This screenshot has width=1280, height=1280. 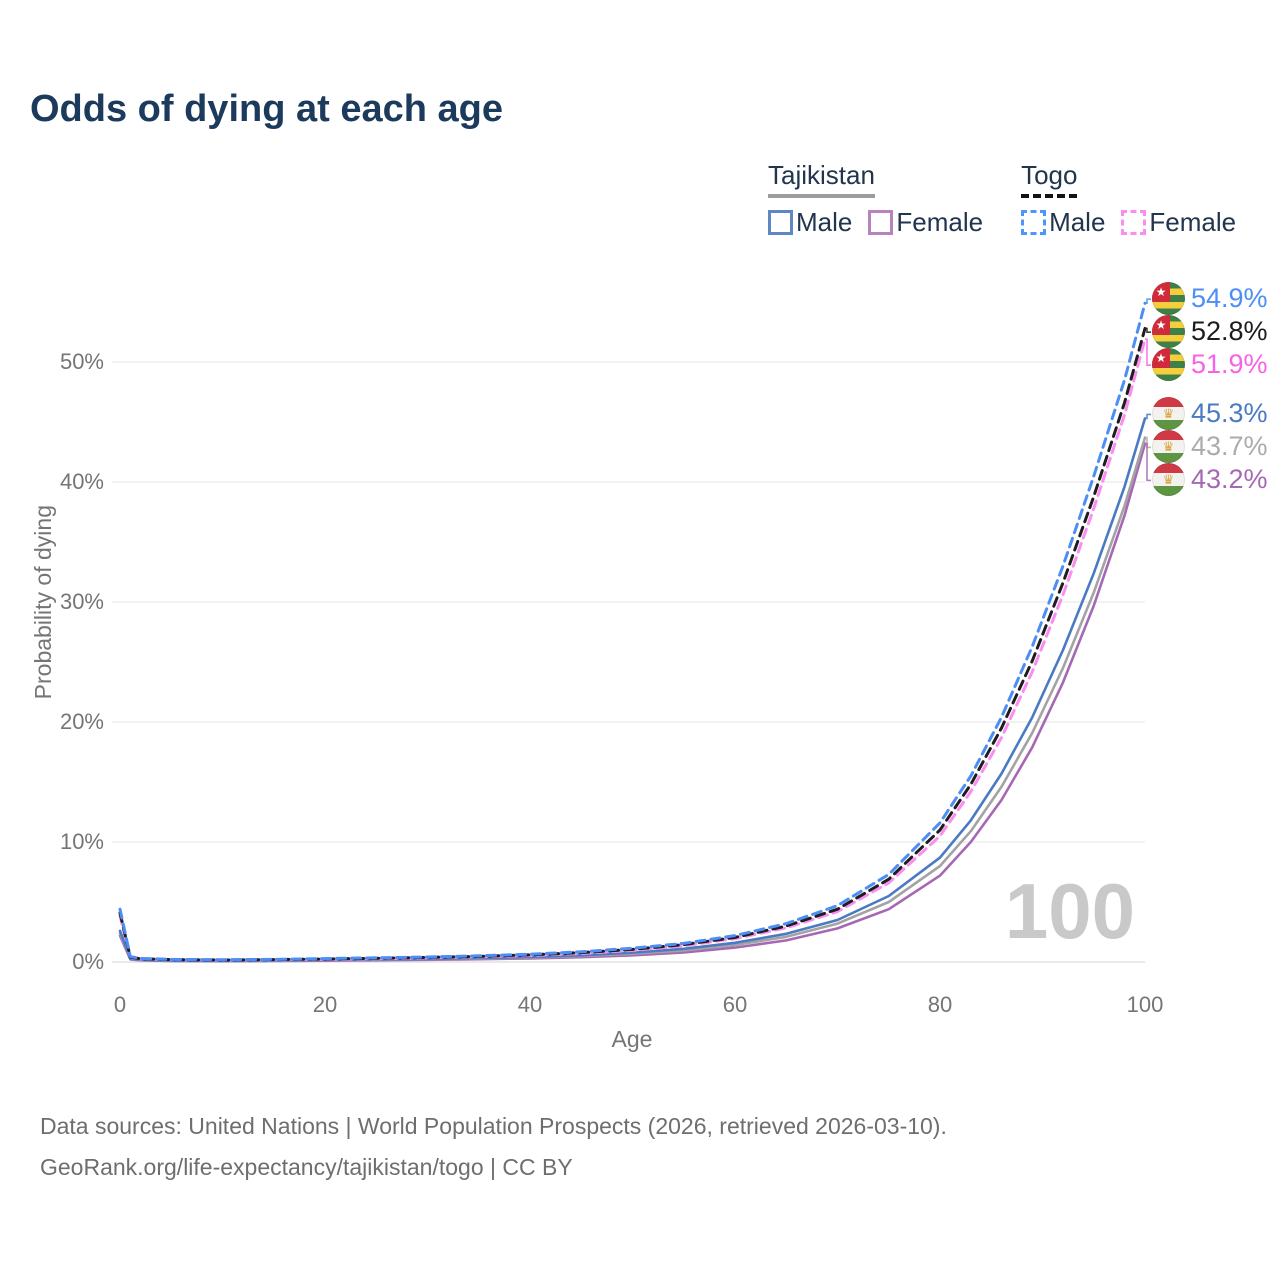 I want to click on checkbox-tajikistan-male, so click(x=780, y=222).